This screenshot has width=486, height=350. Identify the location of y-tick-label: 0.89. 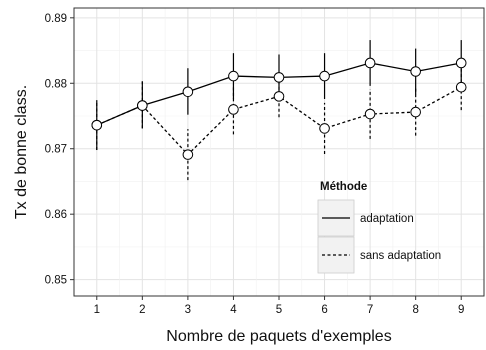
(56, 19).